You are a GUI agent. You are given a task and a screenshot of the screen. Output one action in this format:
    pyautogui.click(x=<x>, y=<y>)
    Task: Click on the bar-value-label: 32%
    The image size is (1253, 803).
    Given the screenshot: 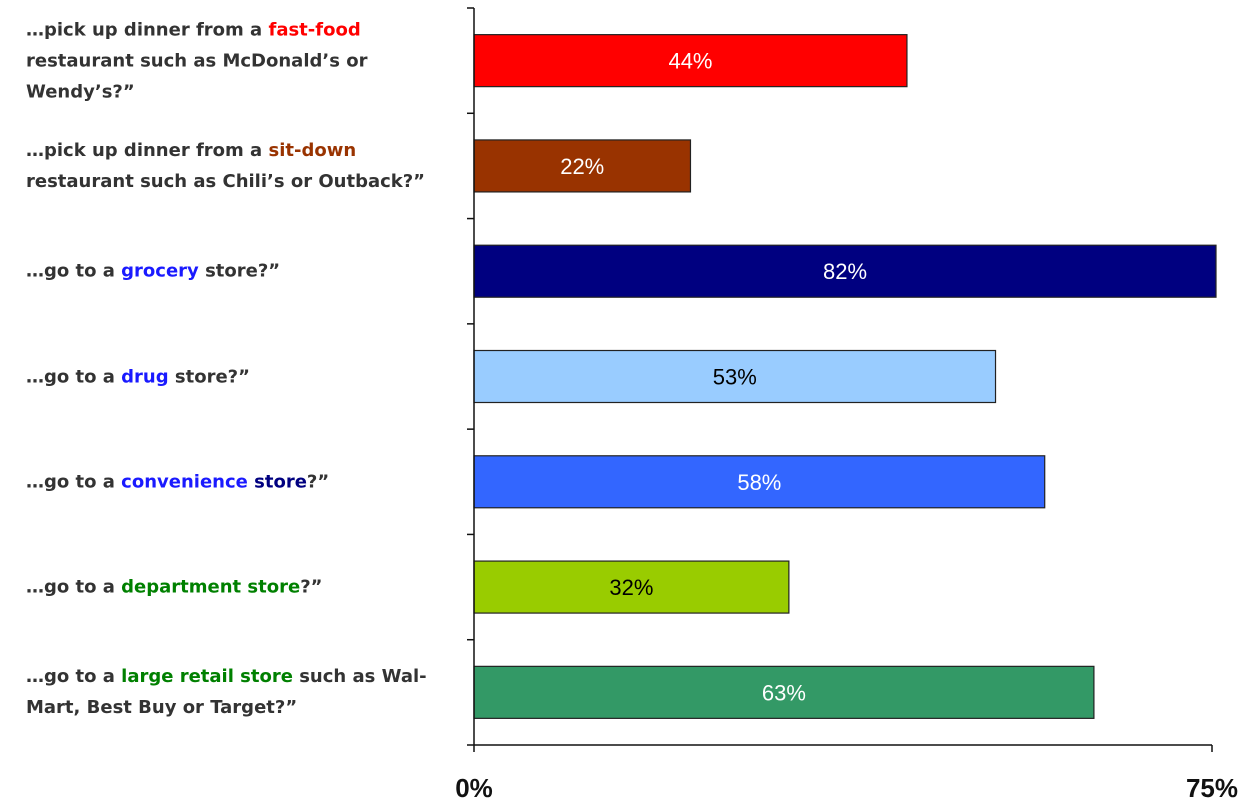 What is the action you would take?
    pyautogui.click(x=631, y=587)
    